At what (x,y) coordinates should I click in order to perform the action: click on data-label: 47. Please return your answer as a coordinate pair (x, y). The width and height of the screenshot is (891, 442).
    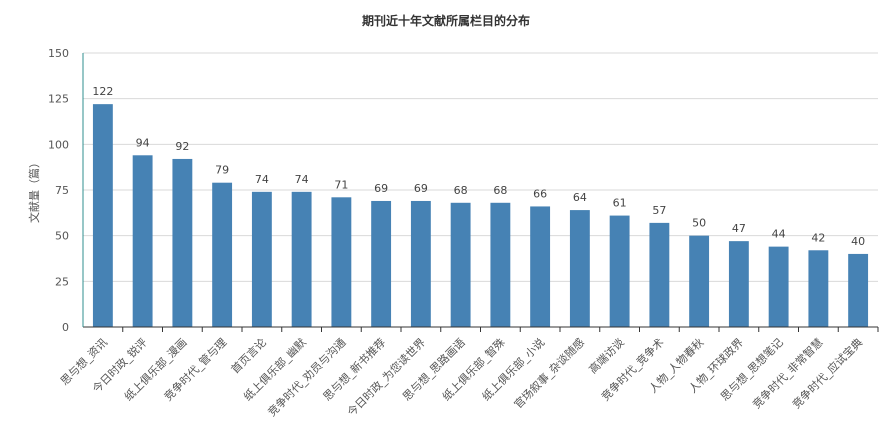
    Looking at the image, I should click on (739, 228).